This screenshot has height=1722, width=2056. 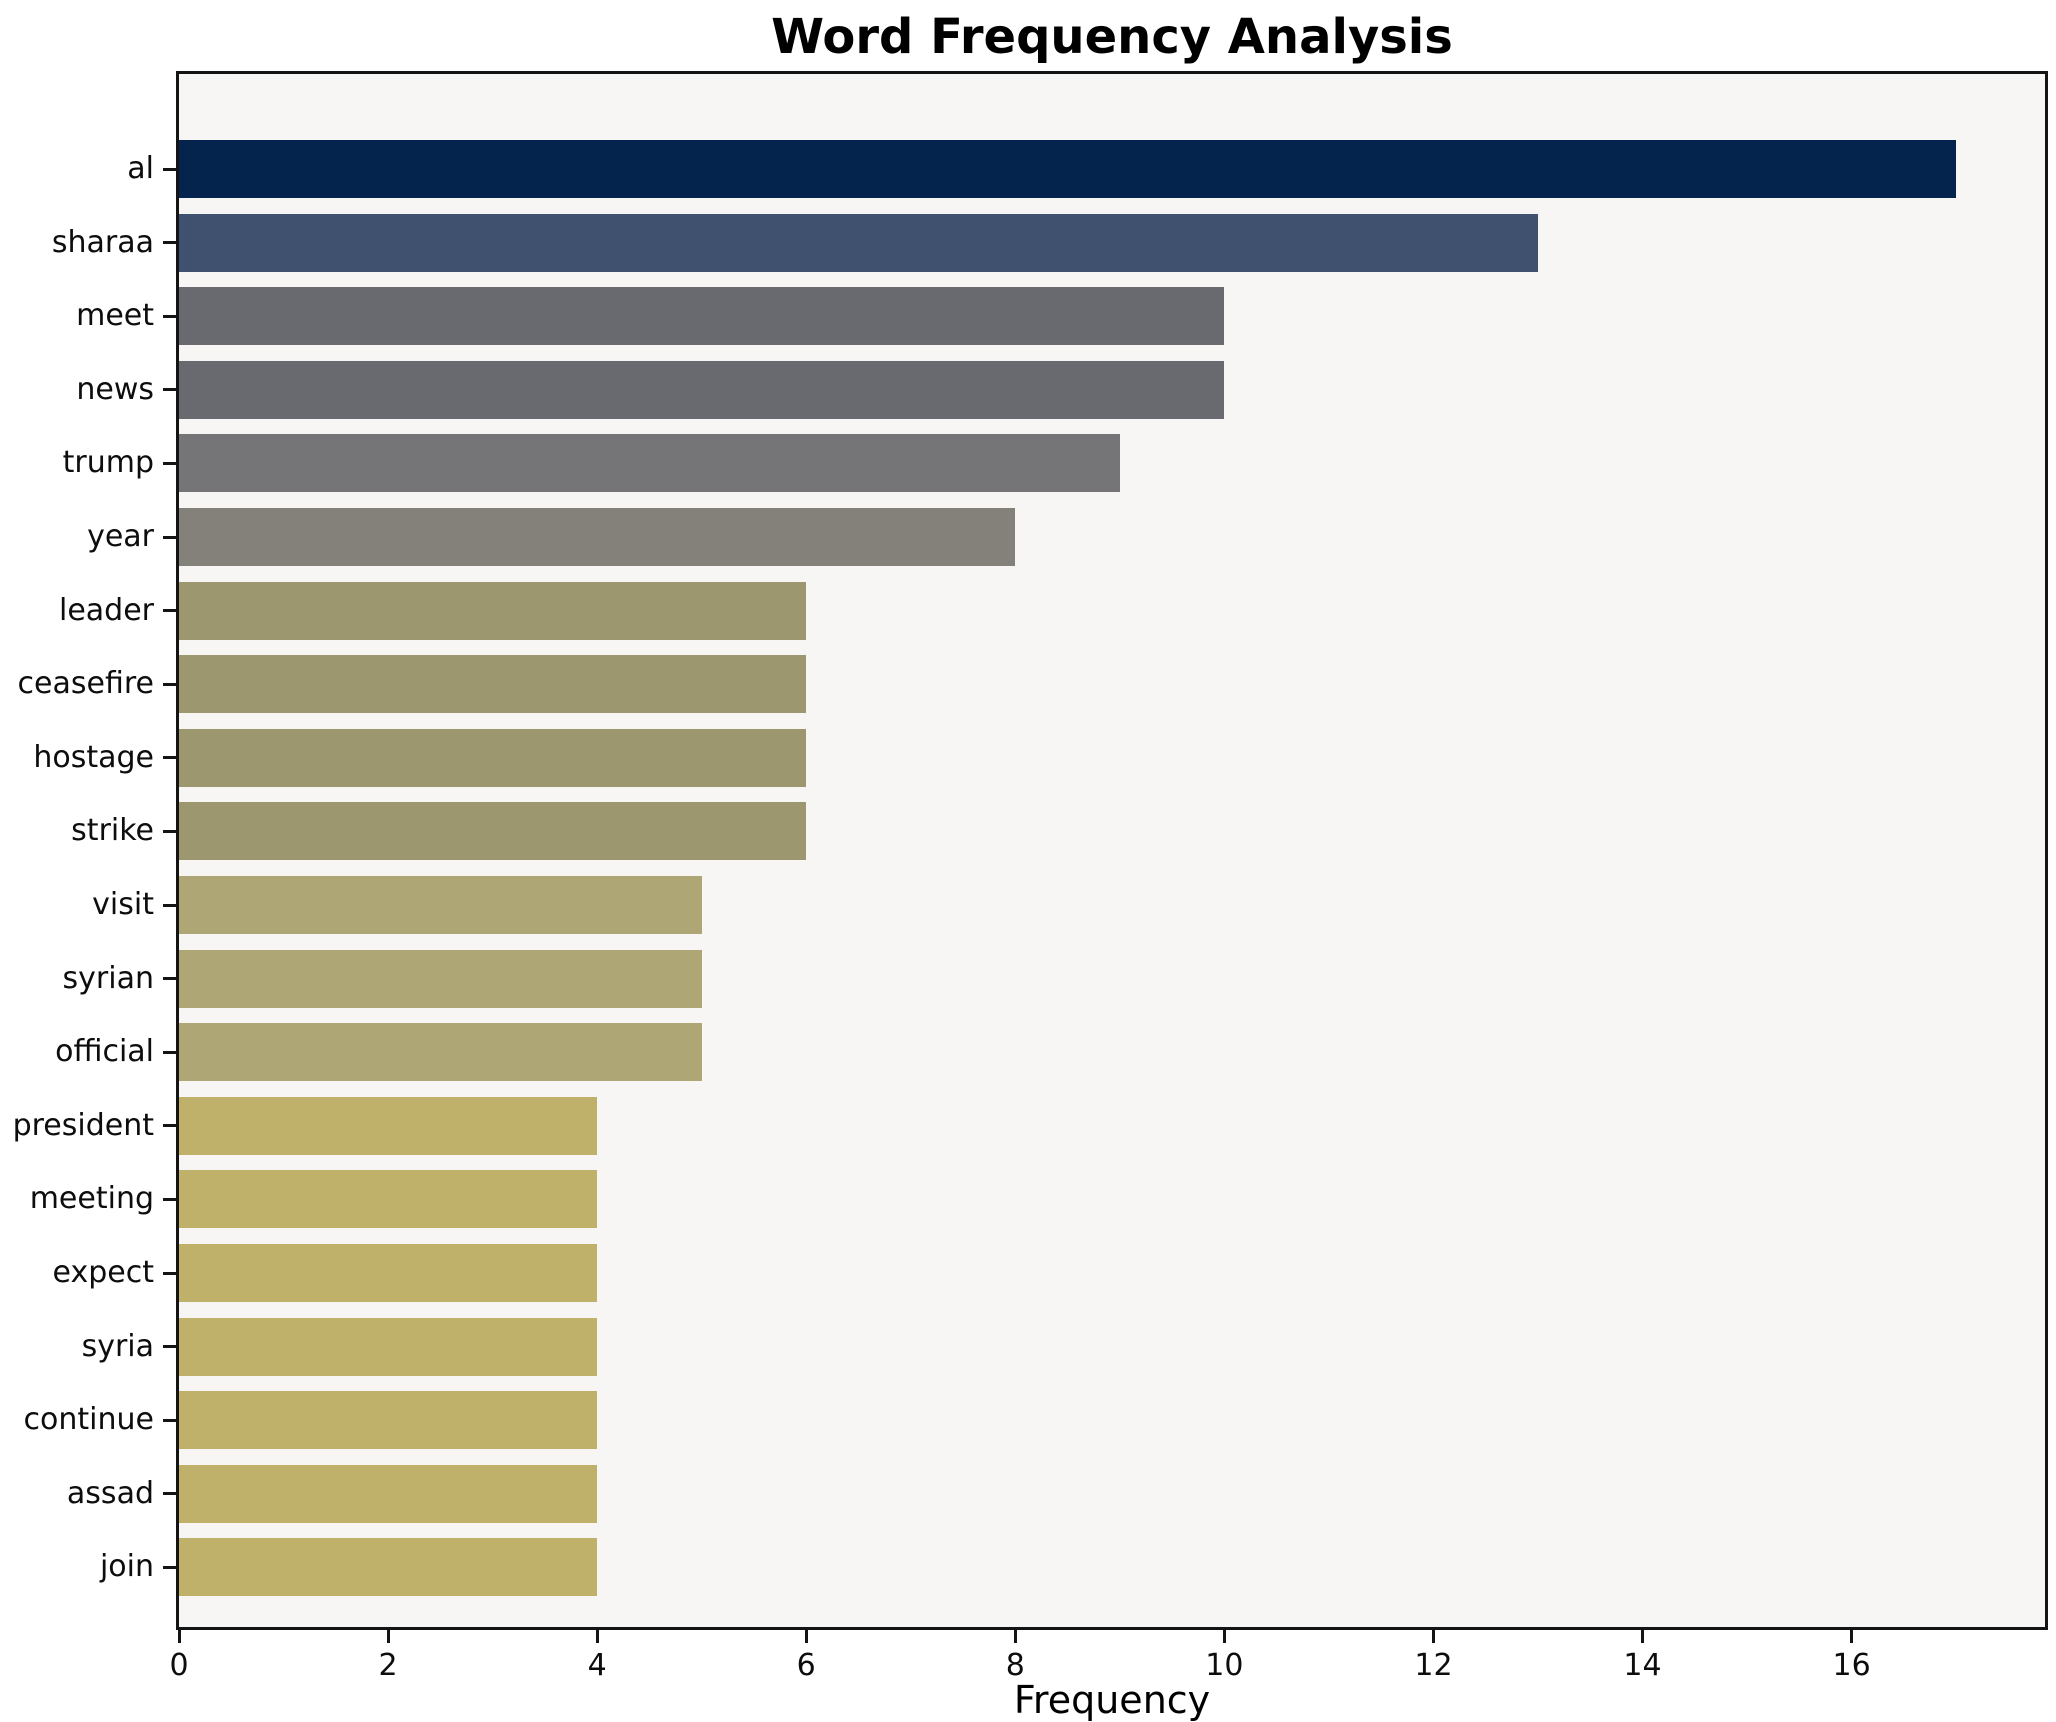 What do you see at coordinates (126, 1567) in the screenshot?
I see `y-tick-label: join` at bounding box center [126, 1567].